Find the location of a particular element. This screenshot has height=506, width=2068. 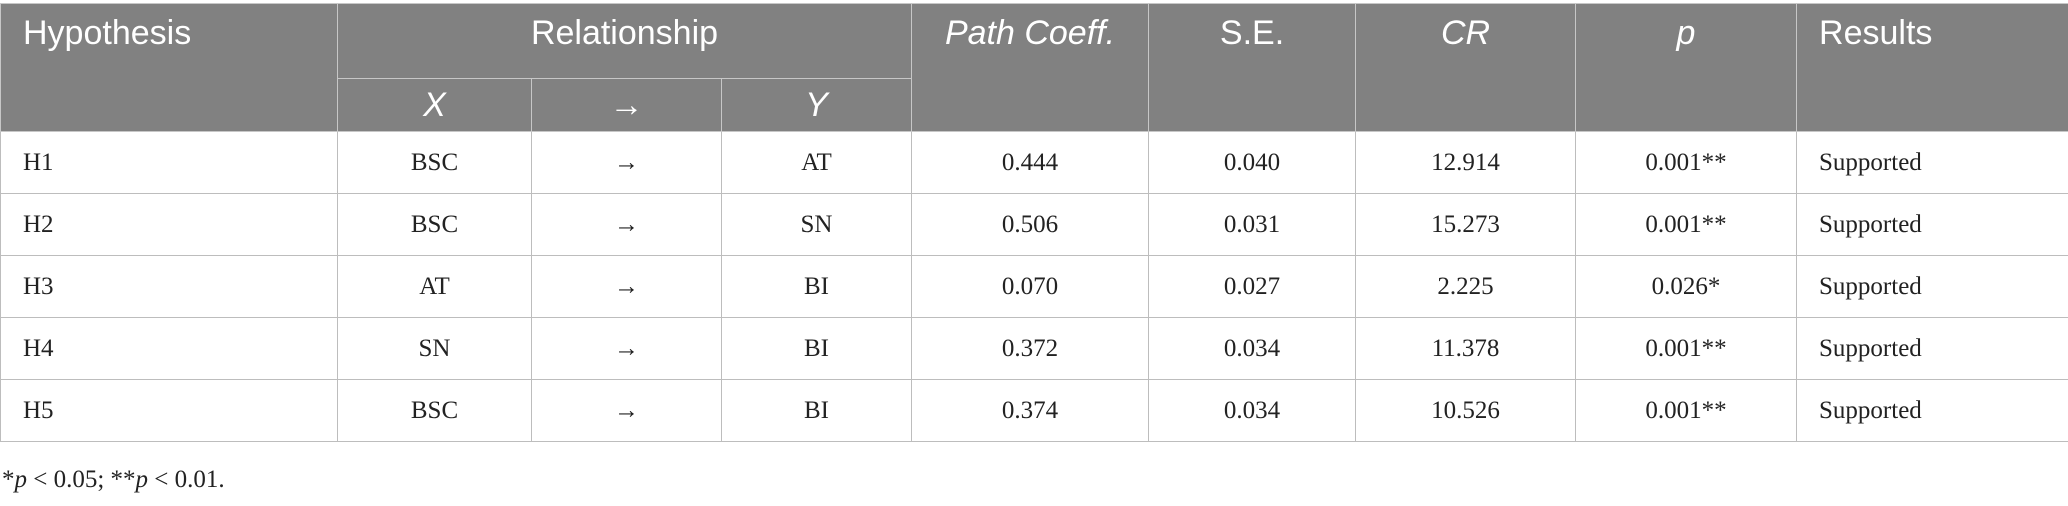

cell-cr: 10.526 is located at coordinates (1466, 410).